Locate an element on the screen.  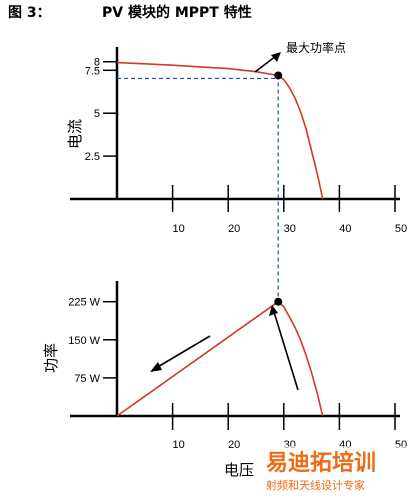
iv-curve is located at coordinates (220, 130).